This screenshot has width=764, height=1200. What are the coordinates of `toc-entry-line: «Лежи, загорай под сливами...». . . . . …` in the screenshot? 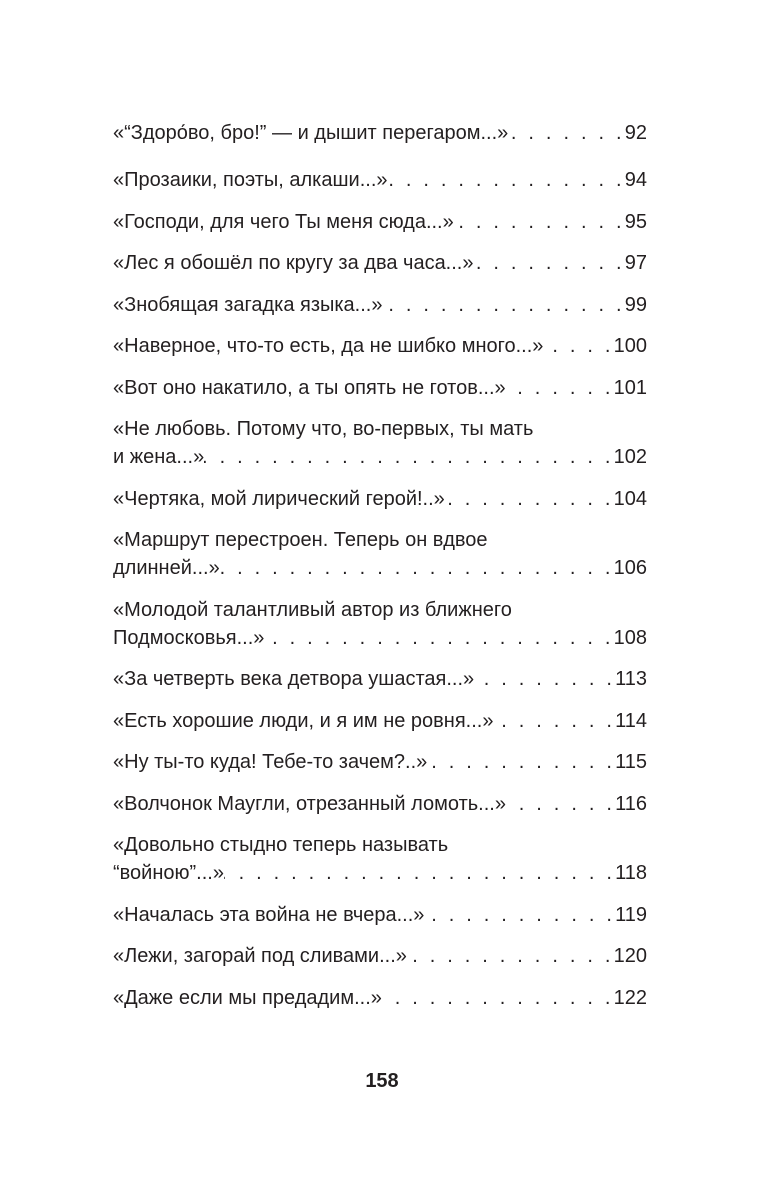 It's located at (380, 956).